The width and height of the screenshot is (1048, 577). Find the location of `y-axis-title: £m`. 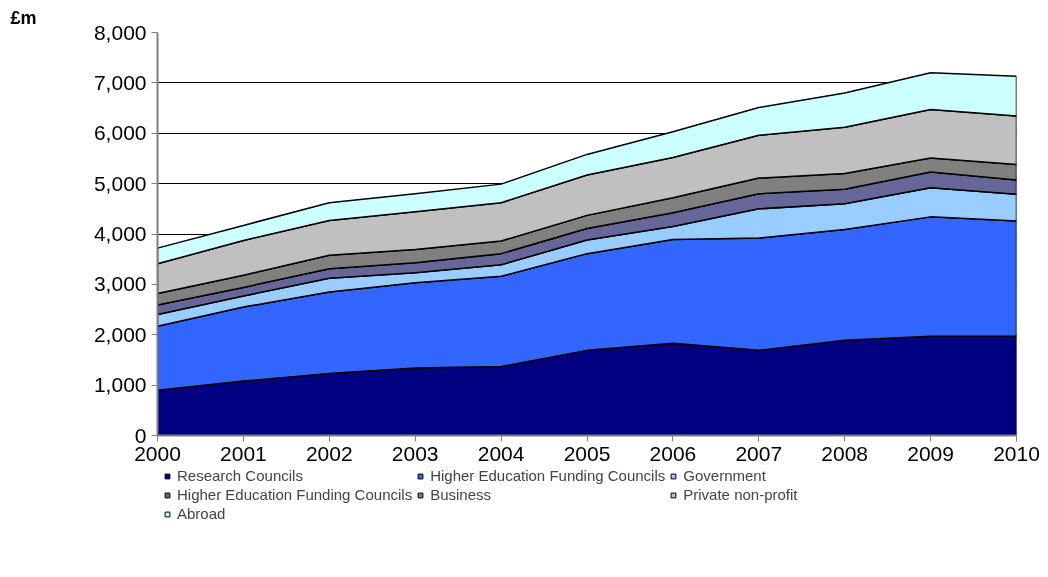

y-axis-title: £m is located at coordinates (23, 17).